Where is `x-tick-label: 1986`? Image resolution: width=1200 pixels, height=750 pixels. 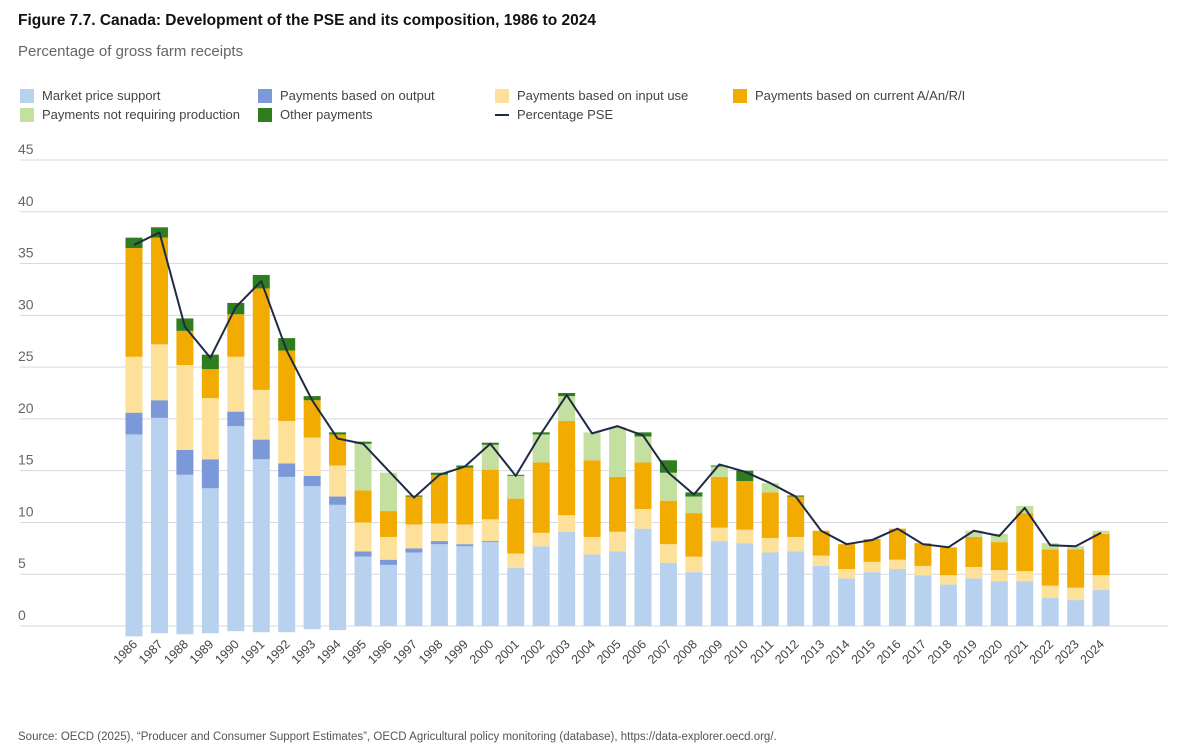
x-tick-label: 1986 is located at coordinates (126, 652).